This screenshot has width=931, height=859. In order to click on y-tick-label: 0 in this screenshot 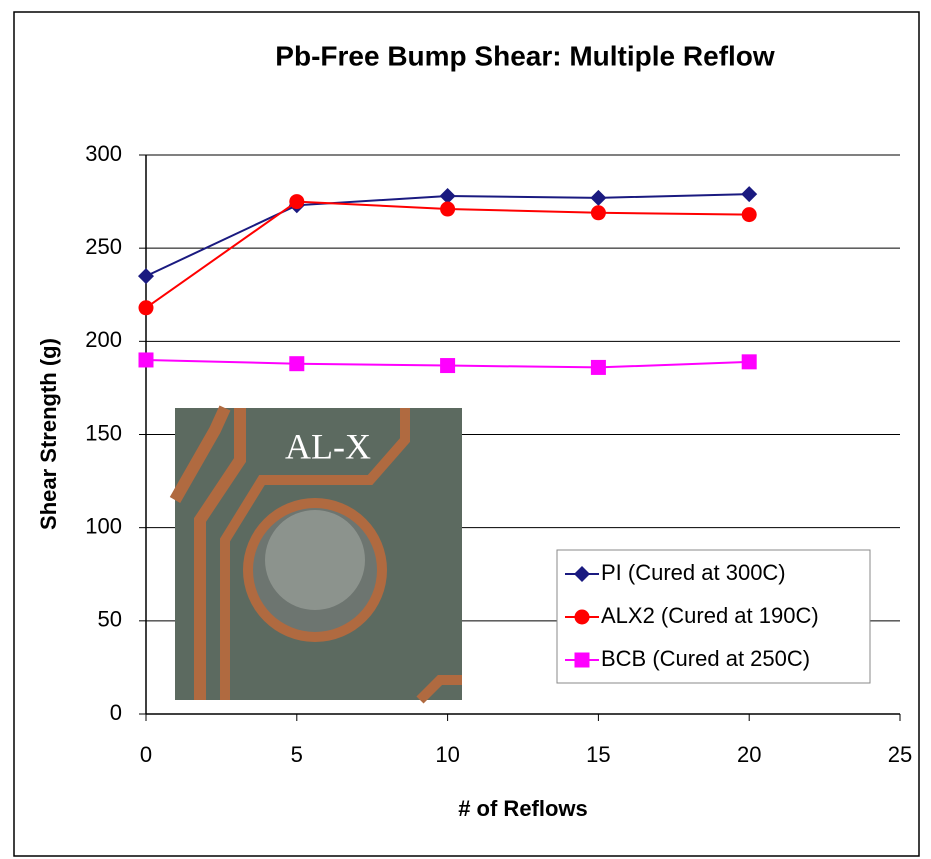, I will do `click(116, 712)`.